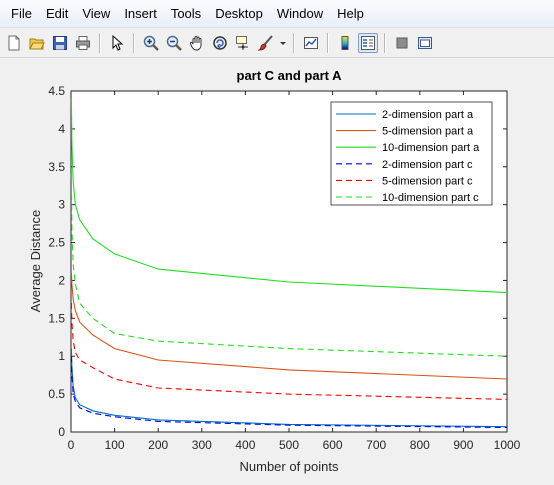  I want to click on menu-view: View, so click(96, 13).